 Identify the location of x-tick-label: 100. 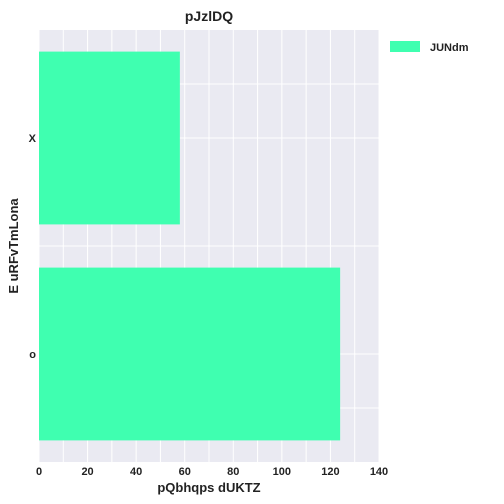
(282, 472).